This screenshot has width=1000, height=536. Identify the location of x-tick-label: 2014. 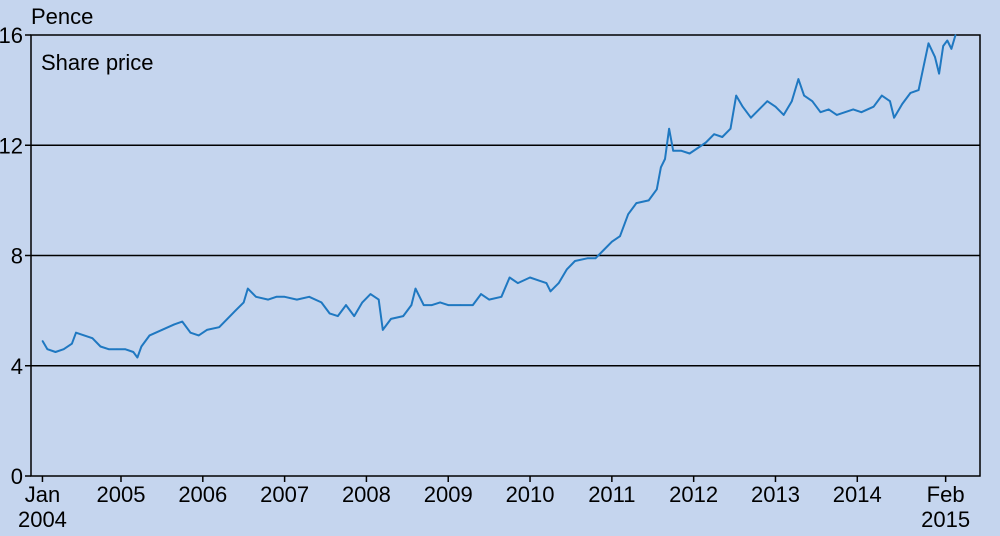
(857, 494).